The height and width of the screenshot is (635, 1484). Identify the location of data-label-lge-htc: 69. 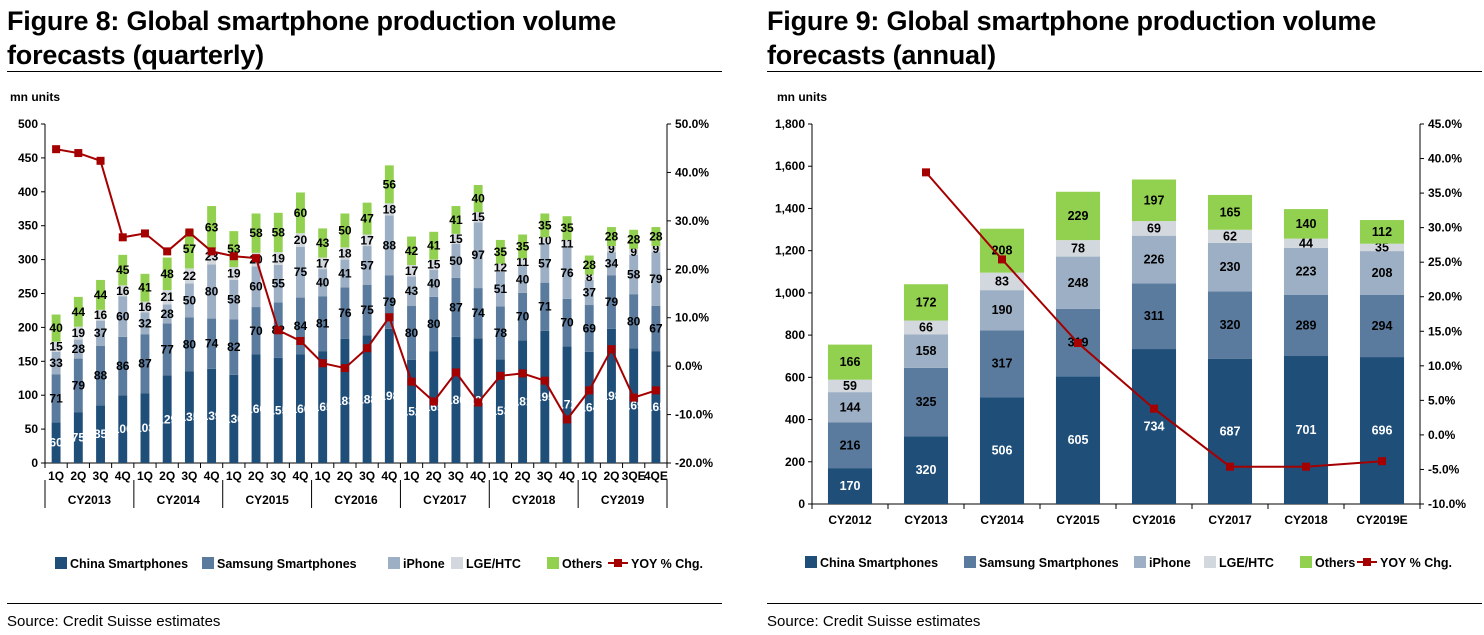
(1154, 228).